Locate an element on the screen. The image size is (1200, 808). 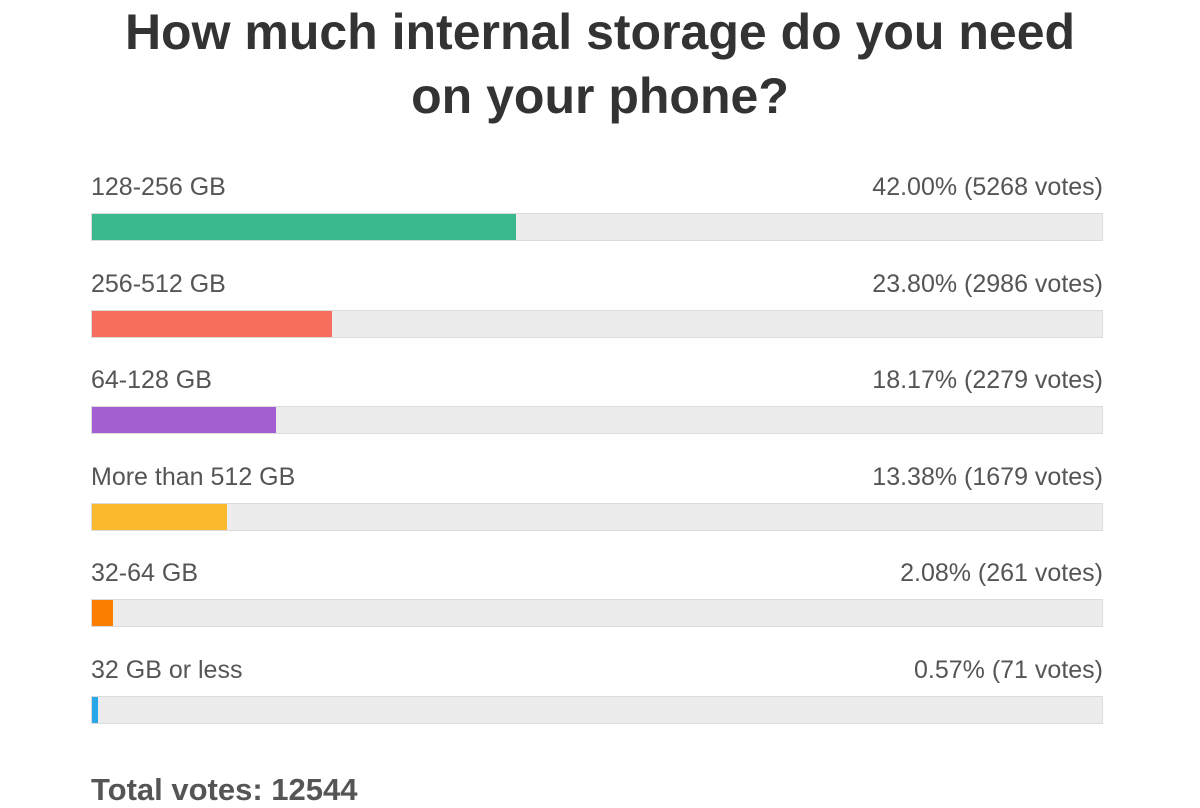
result-label: 23.80% (2986 votes) is located at coordinates (987, 283).